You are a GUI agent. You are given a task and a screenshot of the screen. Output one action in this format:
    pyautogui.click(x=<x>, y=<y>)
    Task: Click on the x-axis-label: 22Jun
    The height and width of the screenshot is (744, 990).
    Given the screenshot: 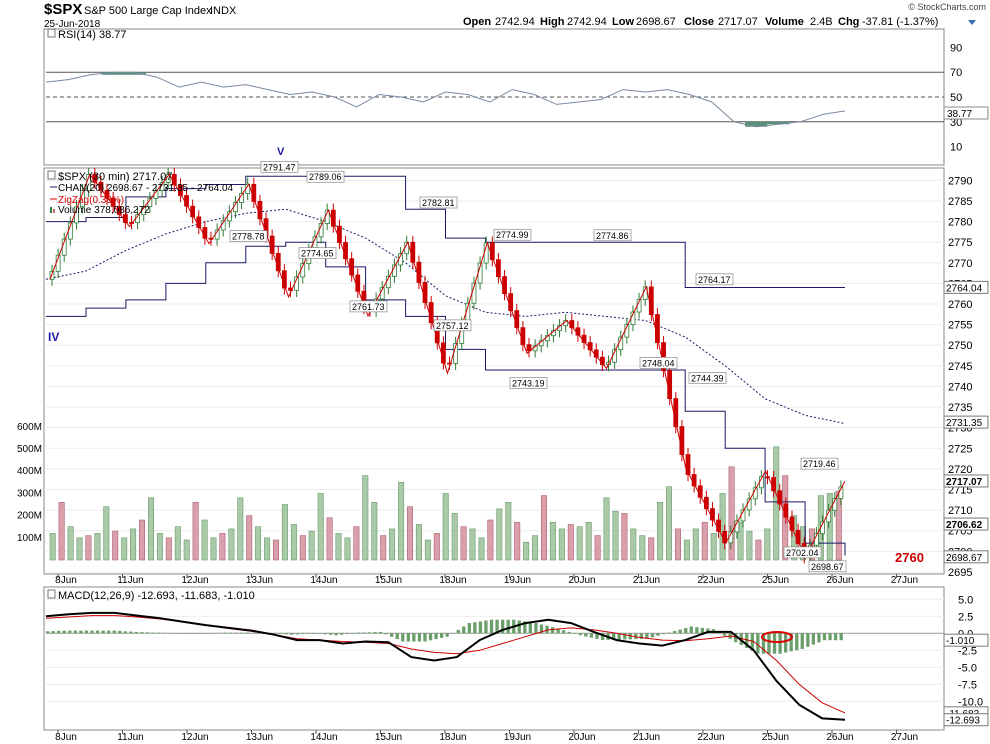 What is the action you would take?
    pyautogui.click(x=710, y=580)
    